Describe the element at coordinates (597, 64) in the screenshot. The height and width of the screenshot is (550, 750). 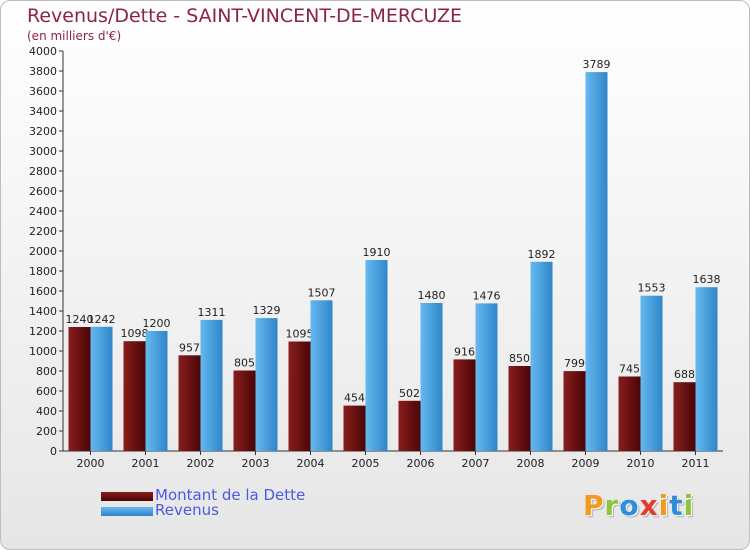
I see `data-label-revenue: 3789` at that location.